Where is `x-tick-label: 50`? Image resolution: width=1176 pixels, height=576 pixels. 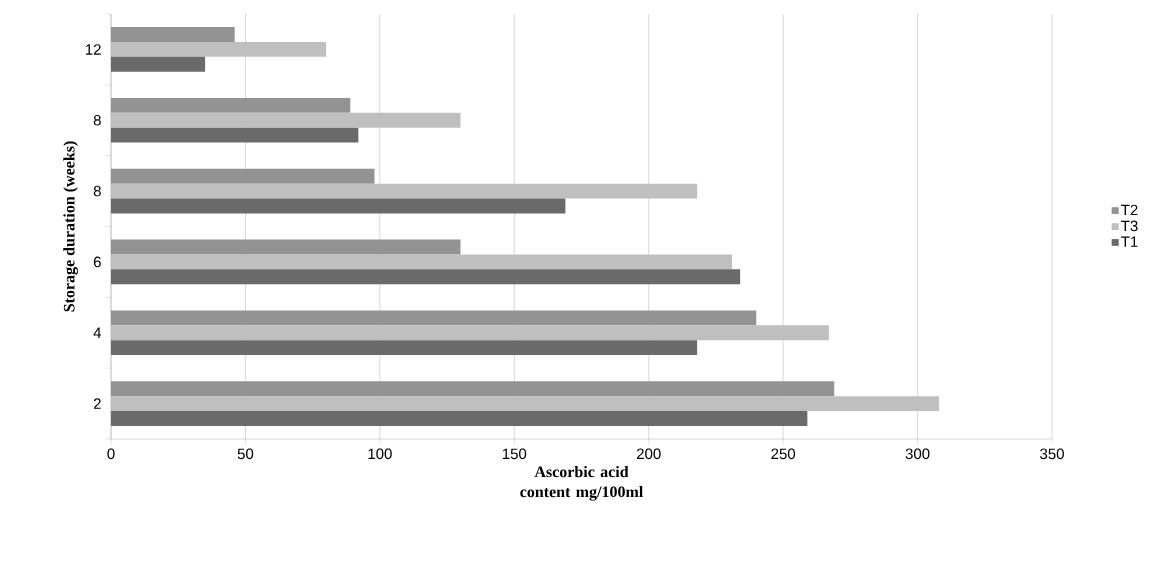 x-tick-label: 50 is located at coordinates (245, 454).